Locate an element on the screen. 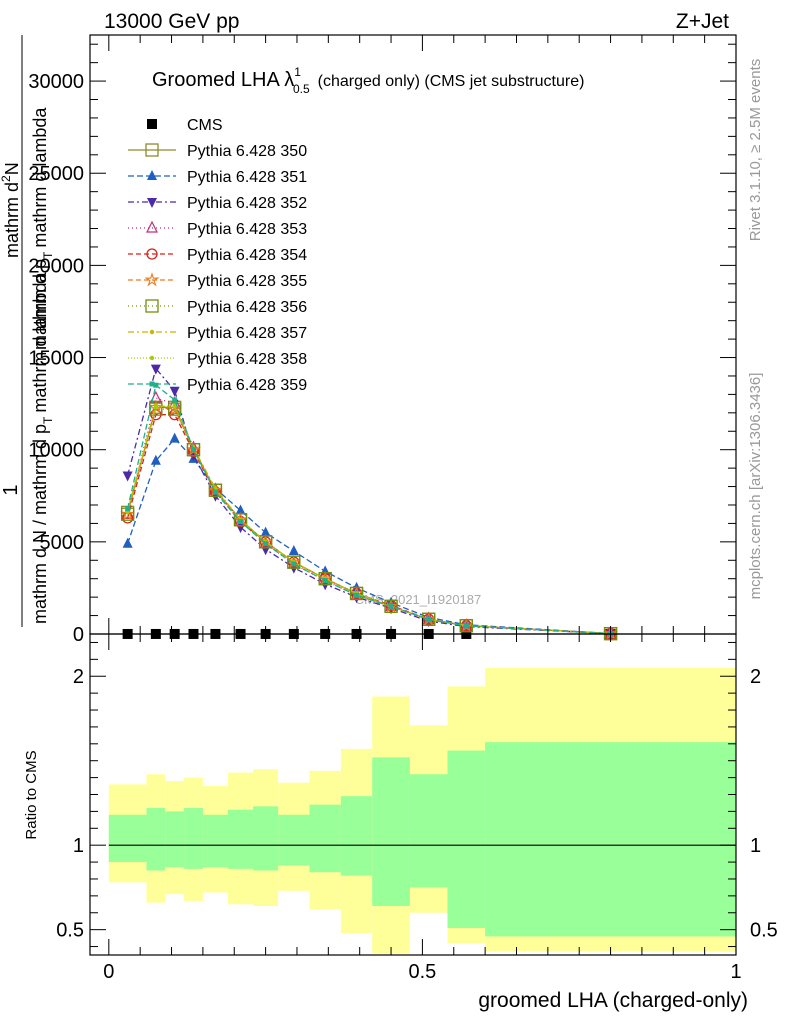 The image size is (786, 1024). svg-text:mathrm d N / mathrm d pTmathrm: mathrm d N / mathrm d pTmathrm d lambda is located at coordinates (42, 448).